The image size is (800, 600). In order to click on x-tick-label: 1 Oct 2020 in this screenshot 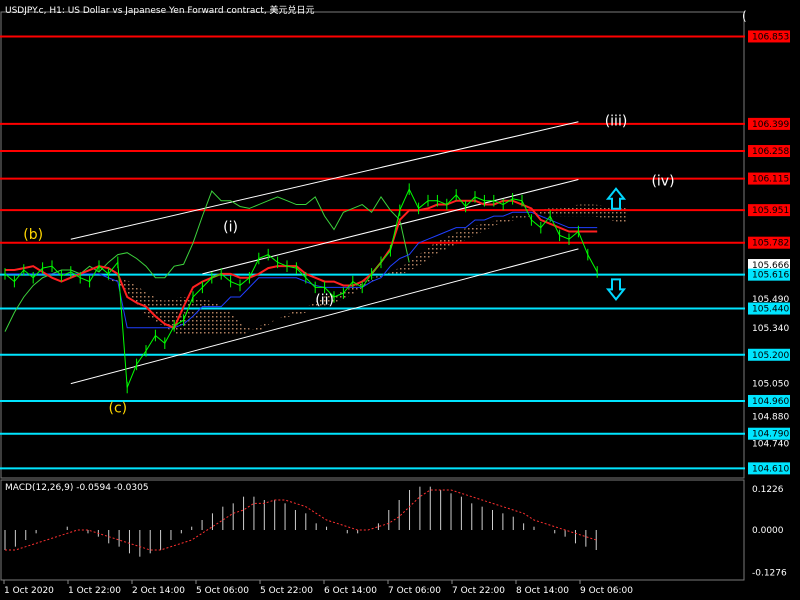, I will do `click(29, 591)`.